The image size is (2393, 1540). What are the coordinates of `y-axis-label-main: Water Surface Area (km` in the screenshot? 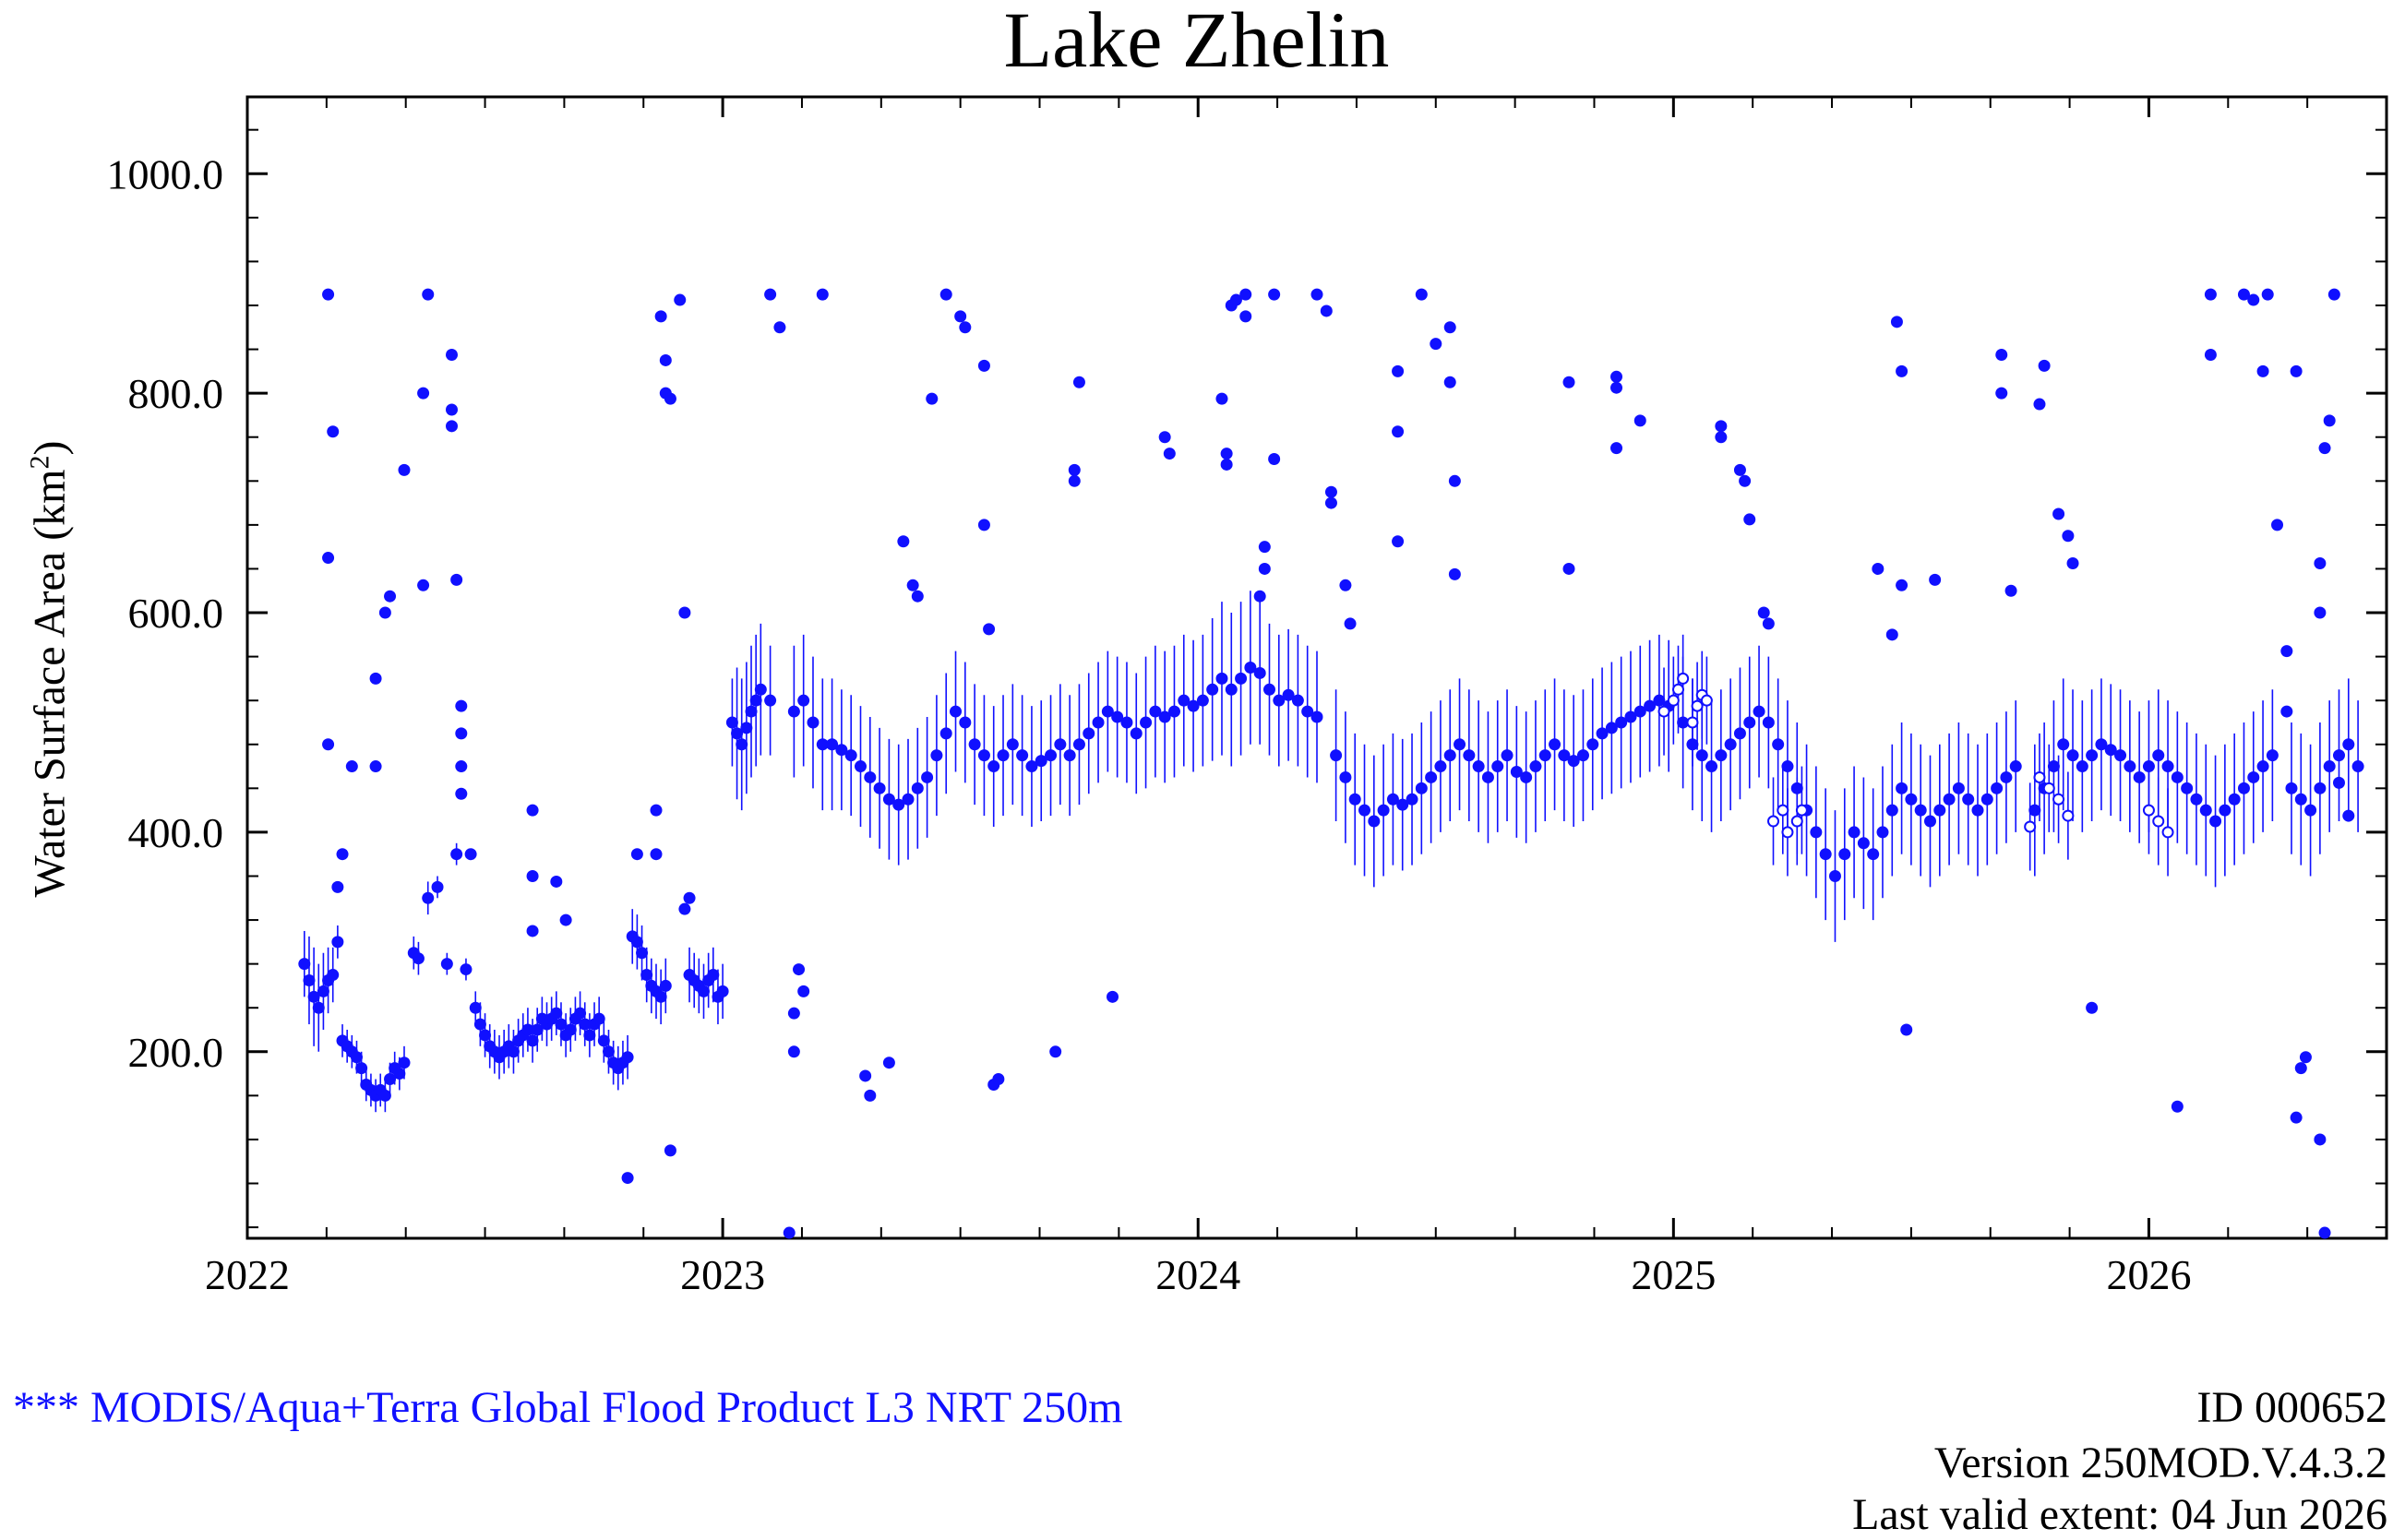 It's located at (50, 683).